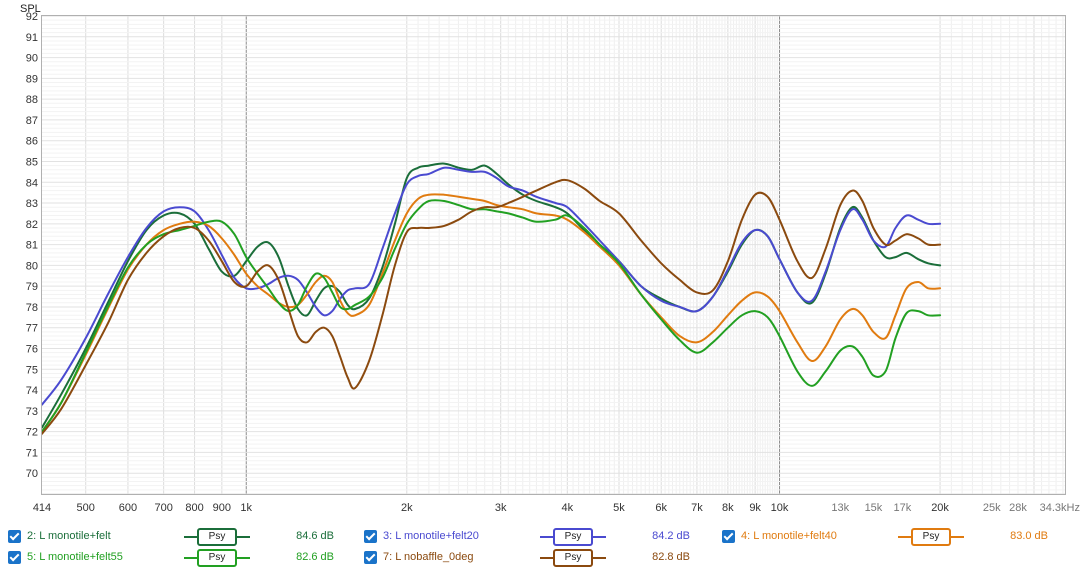 The height and width of the screenshot is (568, 1084). Describe the element at coordinates (128, 508) in the screenshot. I see `x-tick-label: 600` at that location.